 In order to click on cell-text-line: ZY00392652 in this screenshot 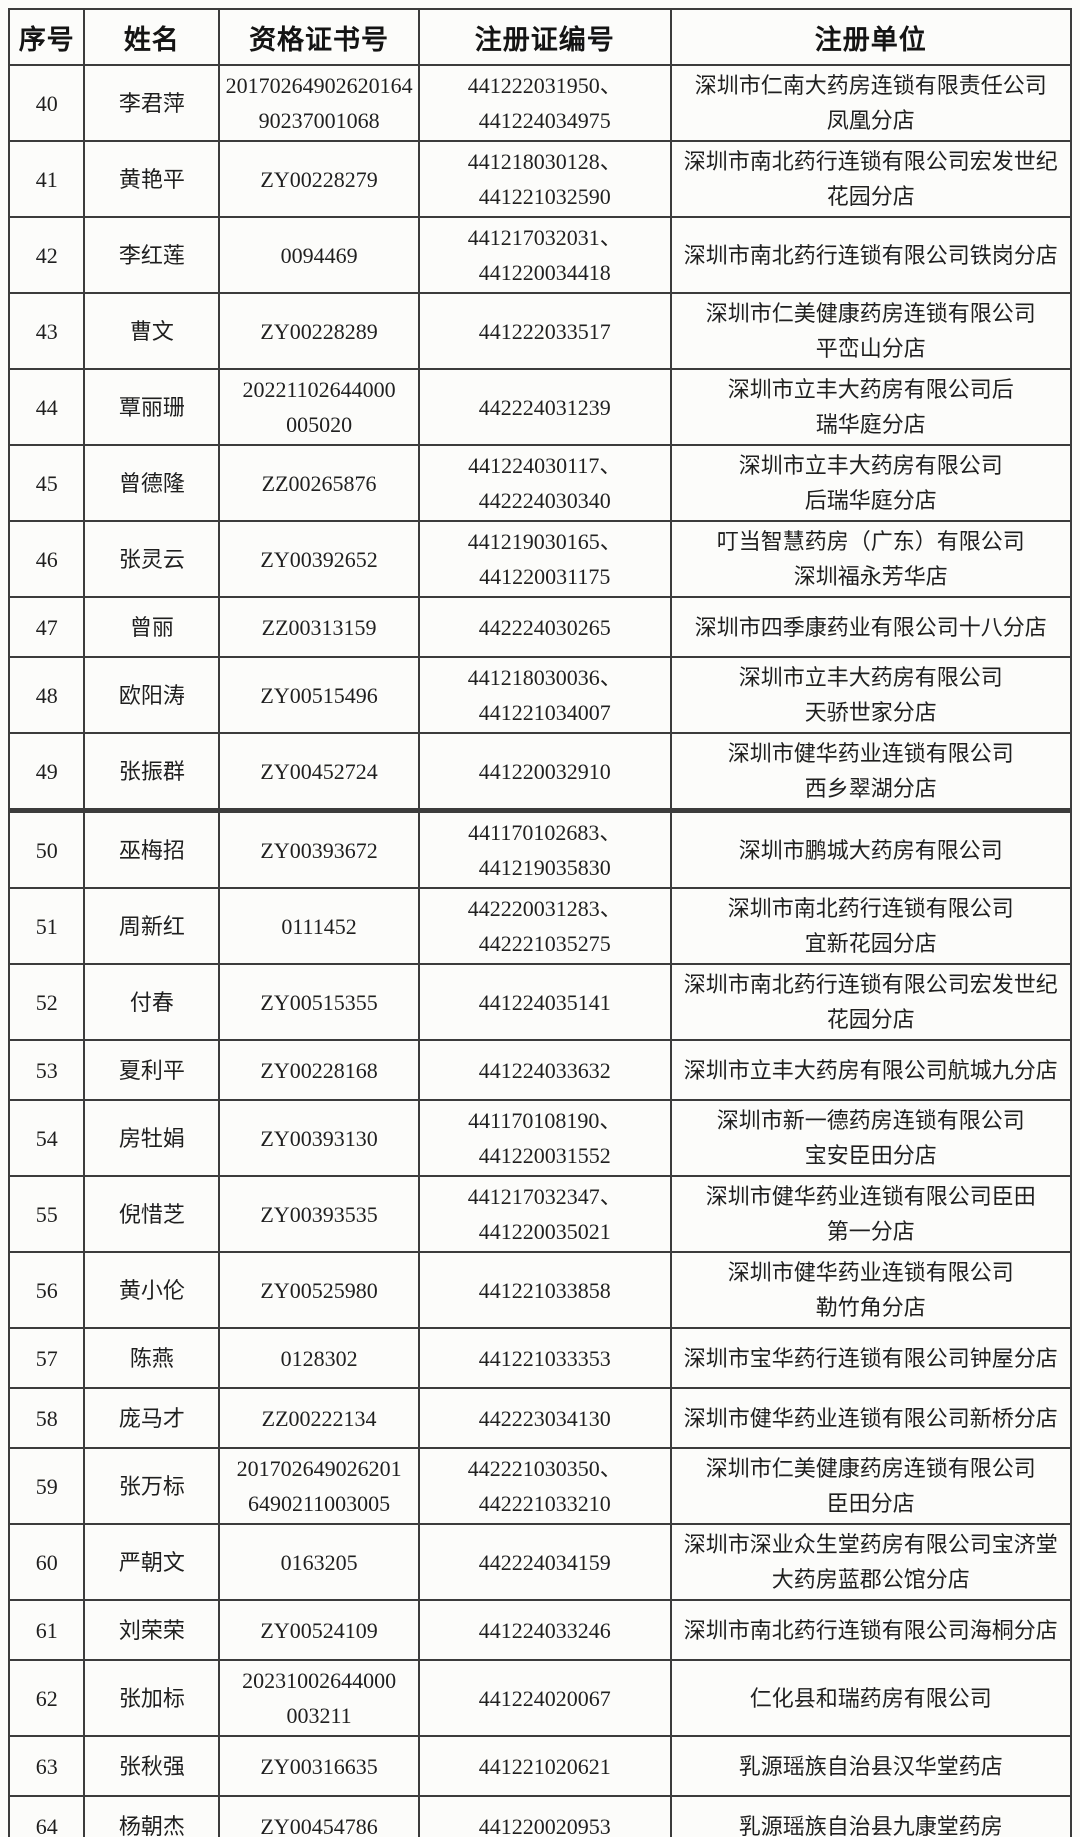, I will do `click(319, 559)`.